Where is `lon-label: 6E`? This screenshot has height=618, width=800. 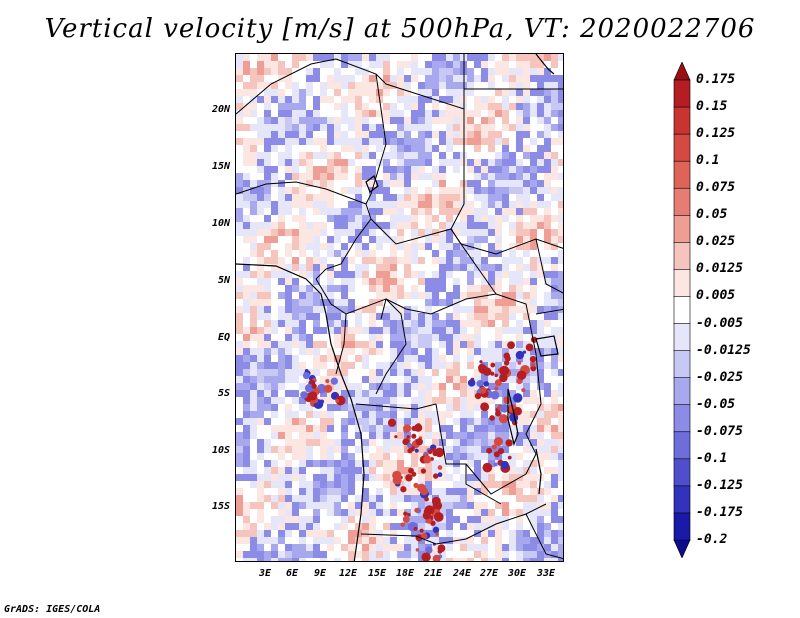 lon-label: 6E is located at coordinates (292, 573).